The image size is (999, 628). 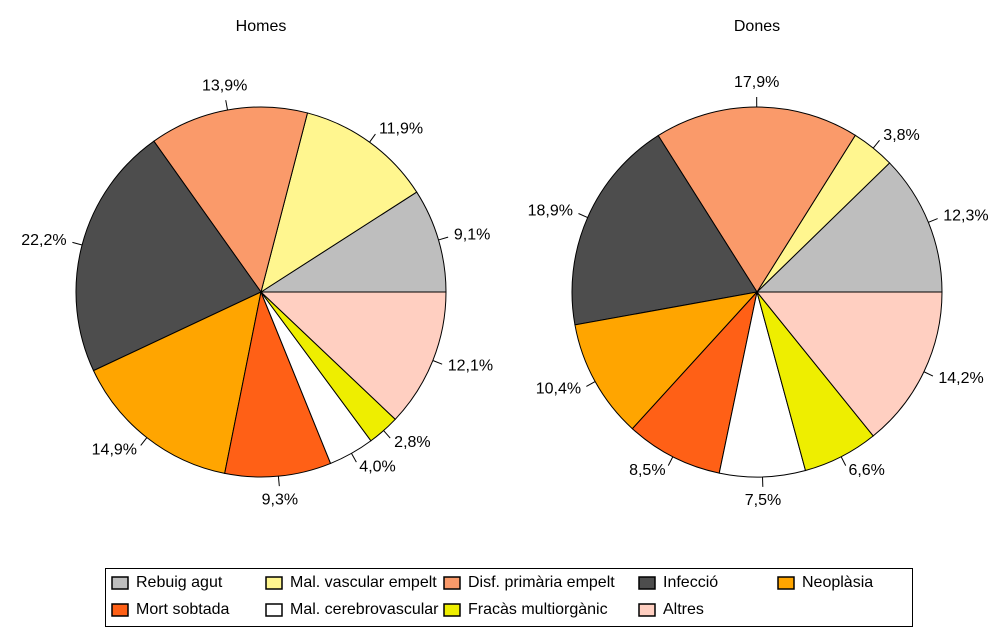 I want to click on legend-label: Infecció, so click(x=690, y=582).